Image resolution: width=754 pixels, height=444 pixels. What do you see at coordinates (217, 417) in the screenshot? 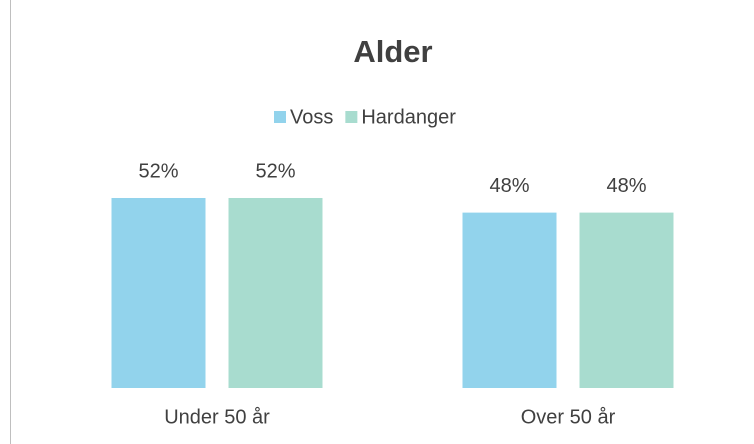
I see `x-tick-label: Under 50 år` at bounding box center [217, 417].